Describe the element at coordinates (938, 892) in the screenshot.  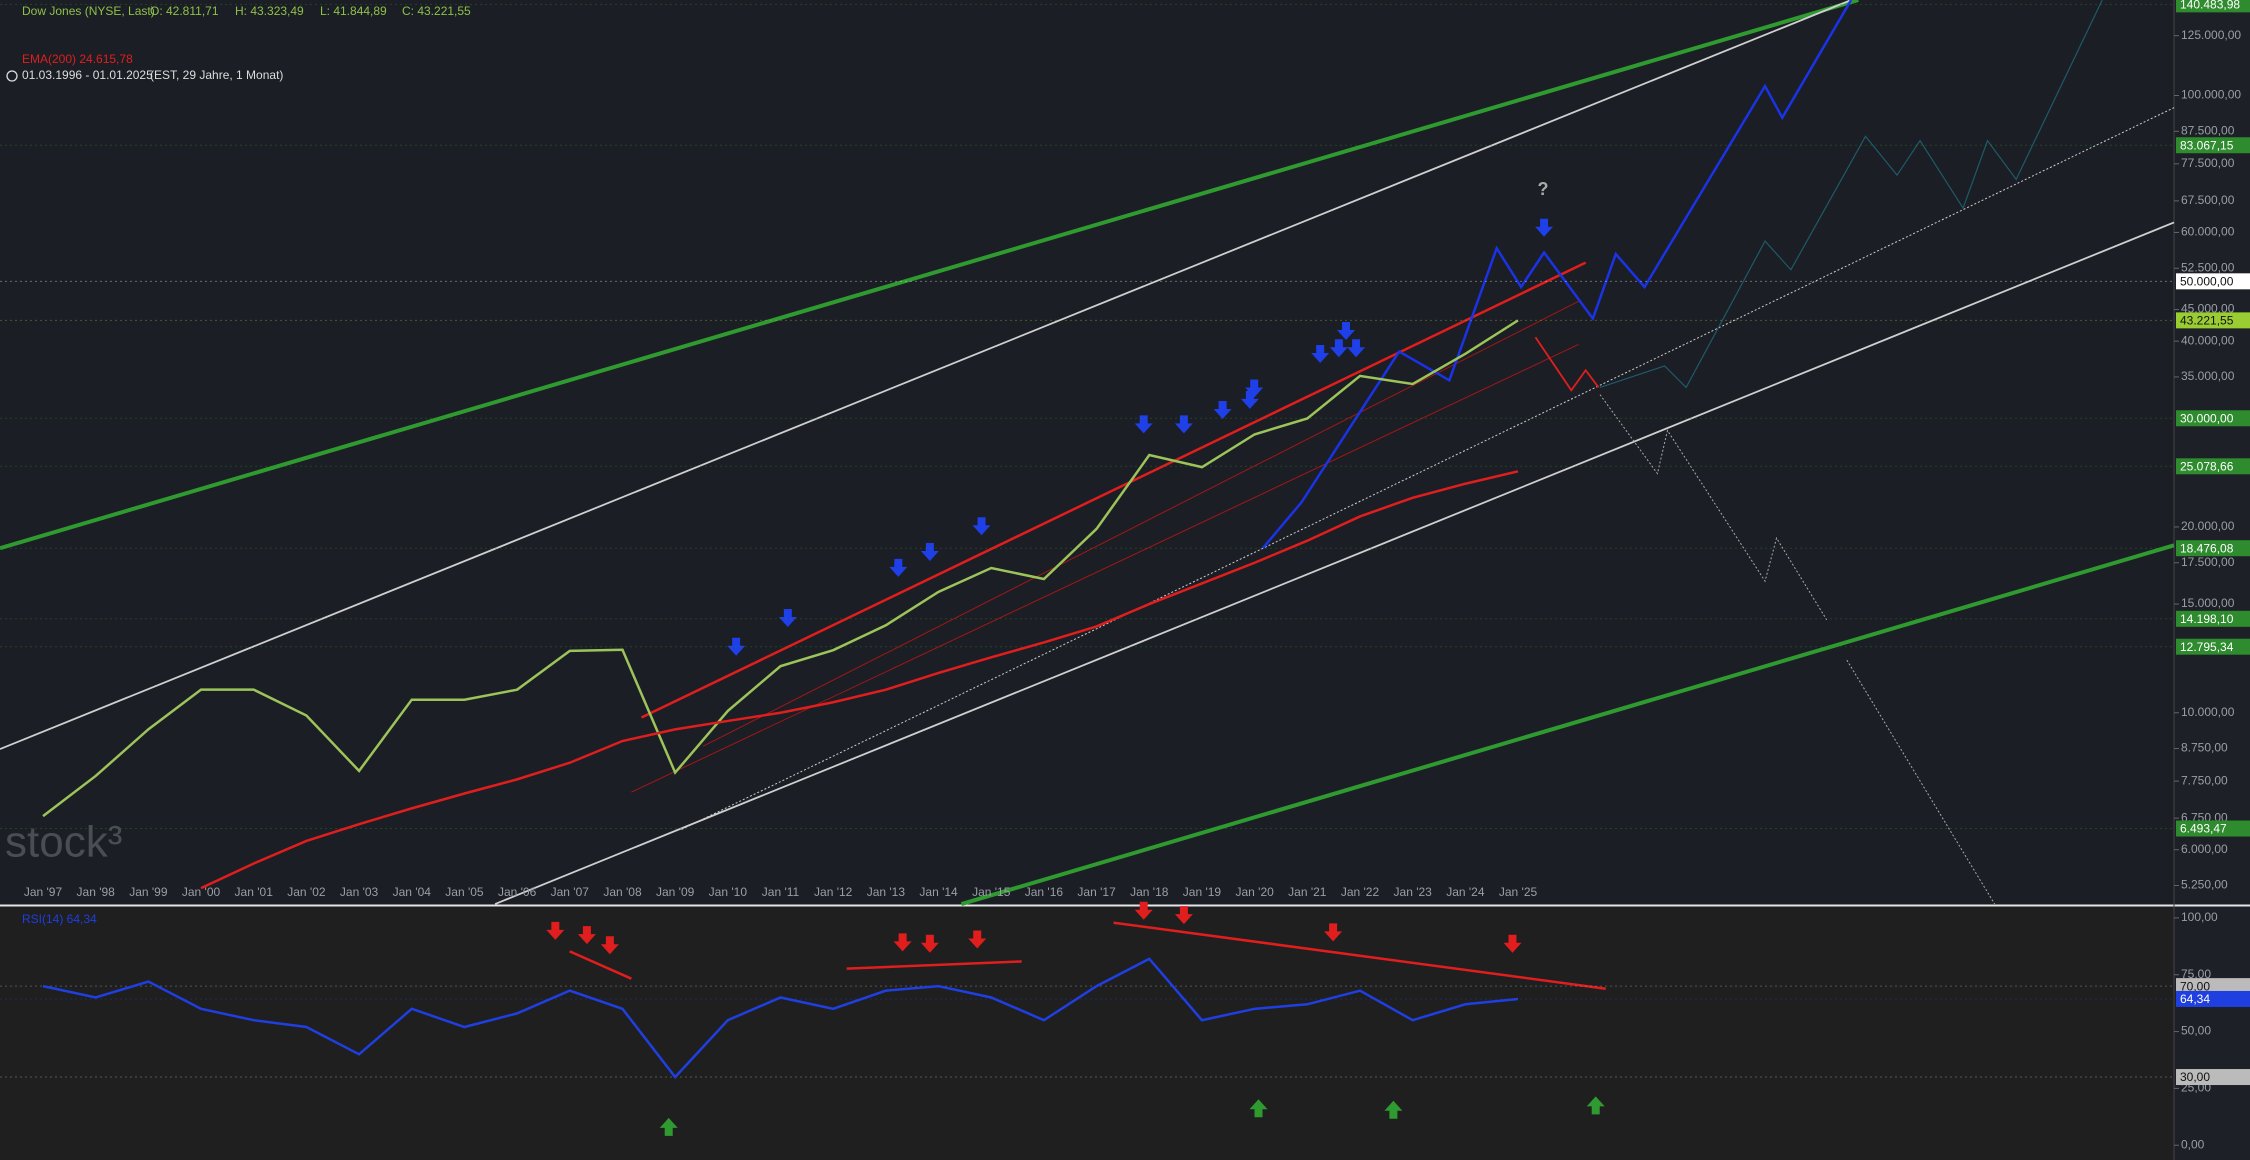
I see `x-tick-label: Jan '14` at that location.